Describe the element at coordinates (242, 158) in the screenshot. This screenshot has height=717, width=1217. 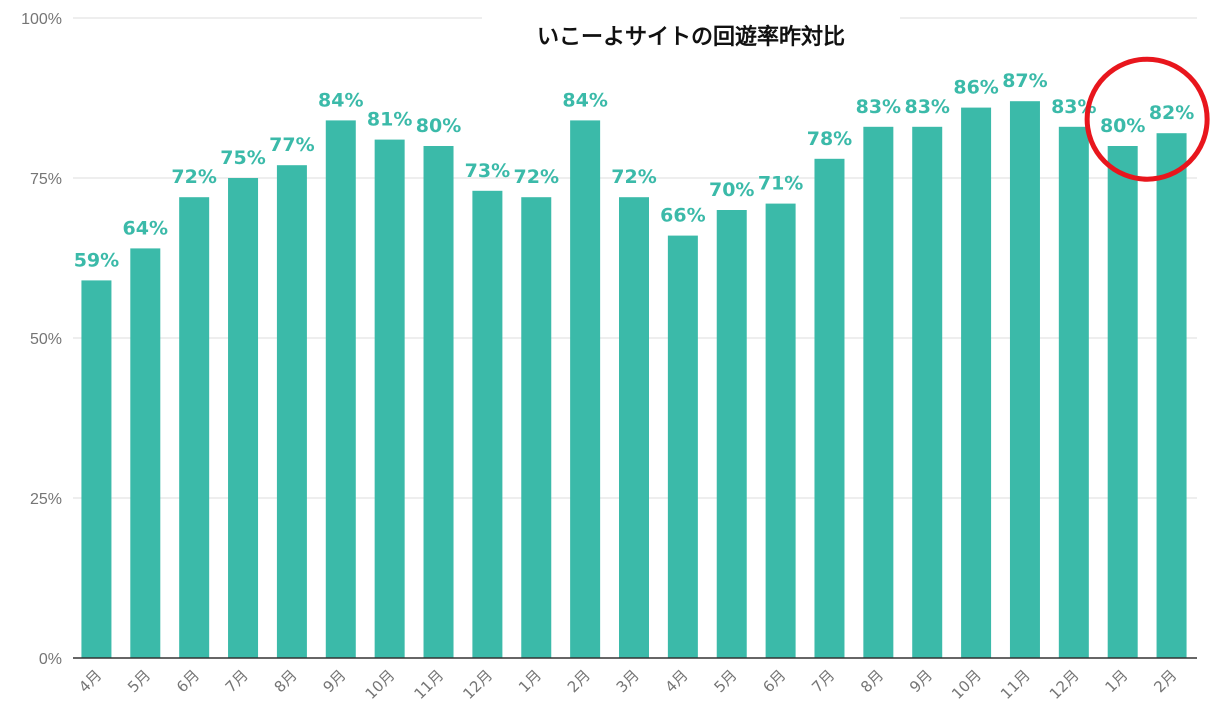
I see `data-label: 75%` at that location.